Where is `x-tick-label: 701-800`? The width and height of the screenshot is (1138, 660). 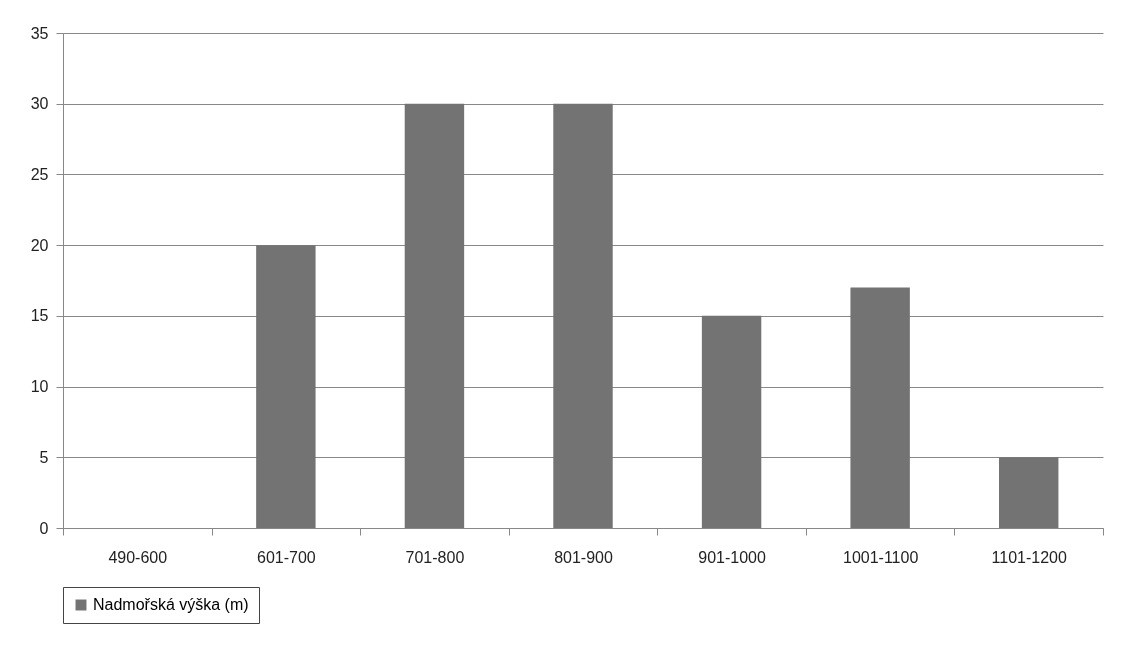 x-tick-label: 701-800 is located at coordinates (435, 557).